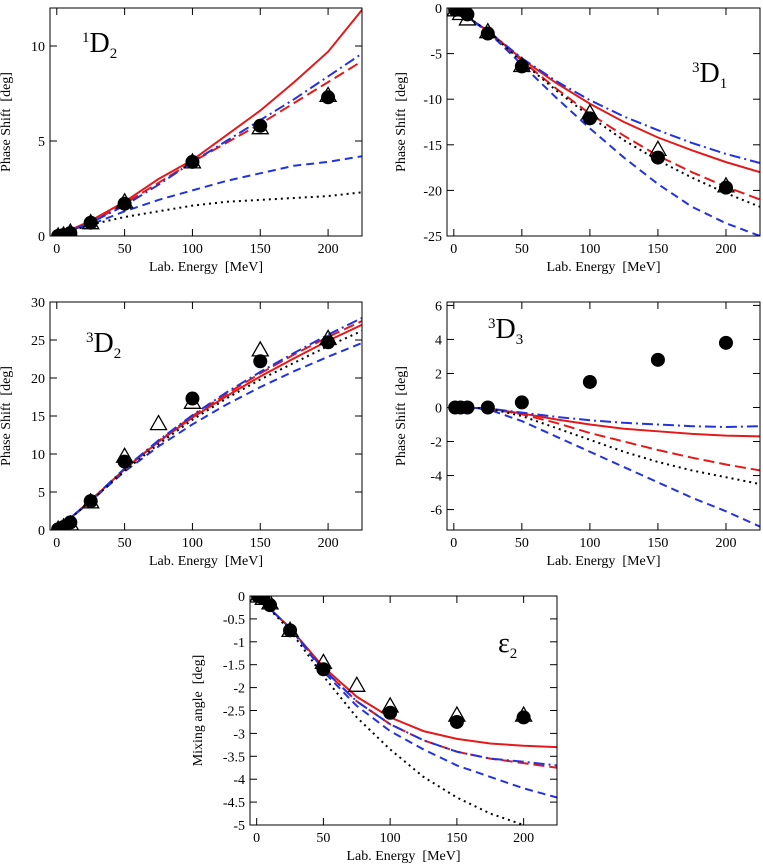 The height and width of the screenshot is (868, 763). Describe the element at coordinates (198, 711) in the screenshot. I see `y-axis-label: Mixing angle [deg]` at that location.